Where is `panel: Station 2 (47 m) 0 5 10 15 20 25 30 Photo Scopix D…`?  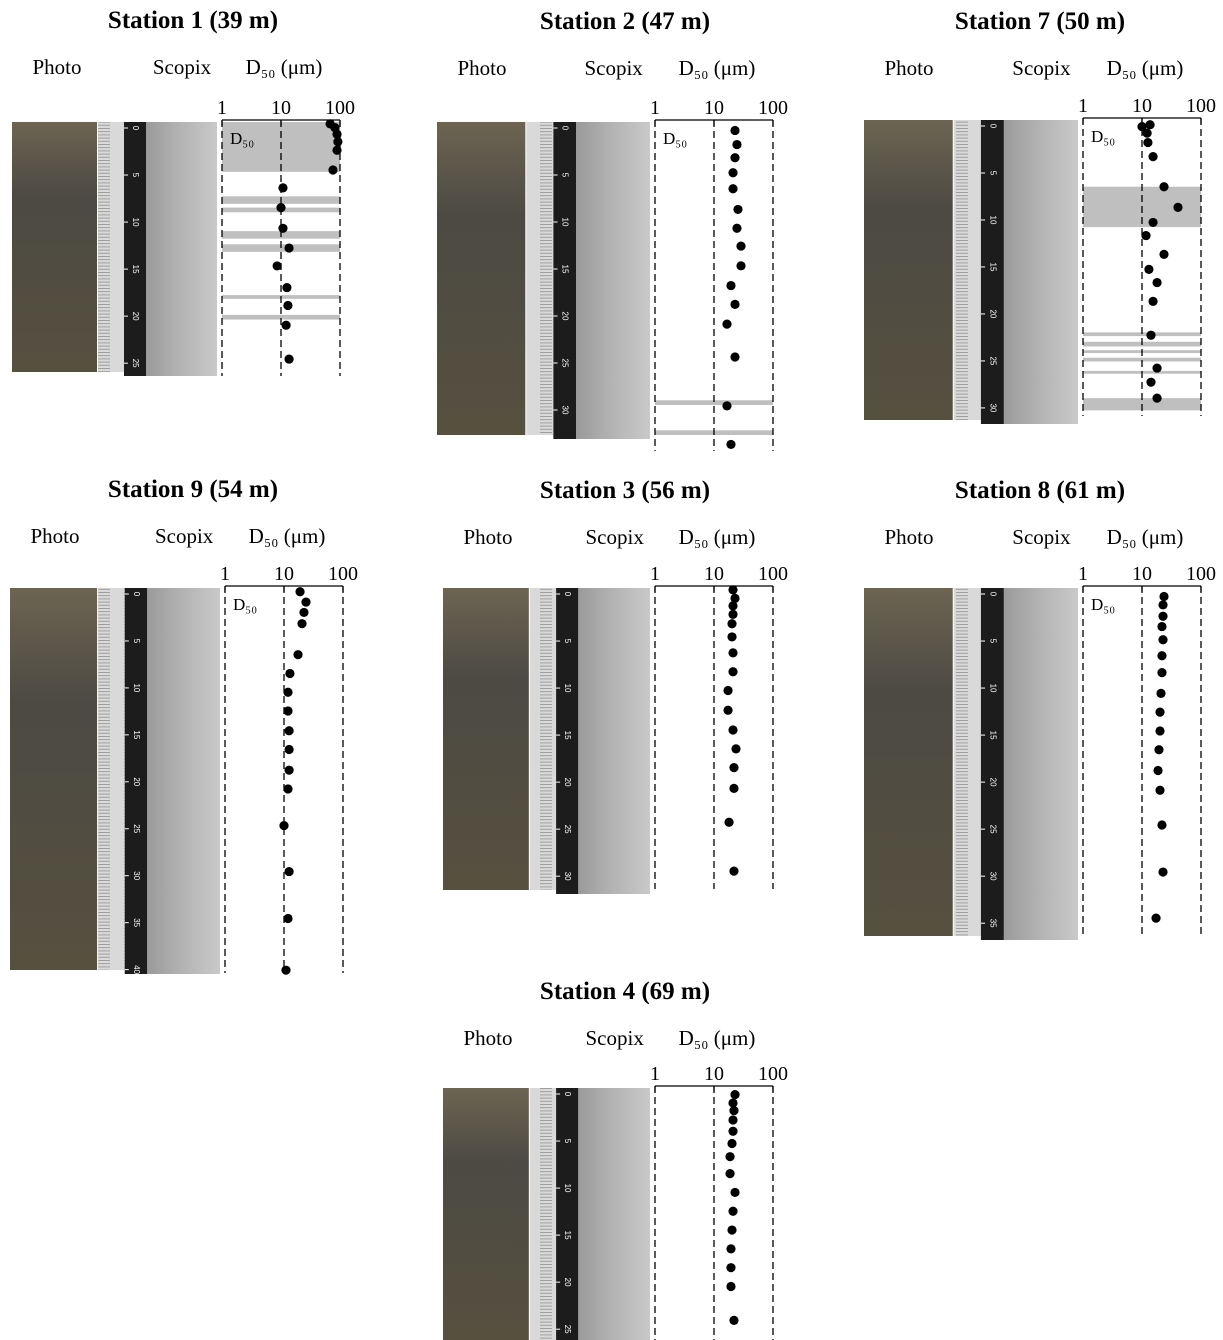 panel: Station 2 (47 m) 0 5 10 15 20 25 30 Photo Scopix D… is located at coordinates (612, 229).